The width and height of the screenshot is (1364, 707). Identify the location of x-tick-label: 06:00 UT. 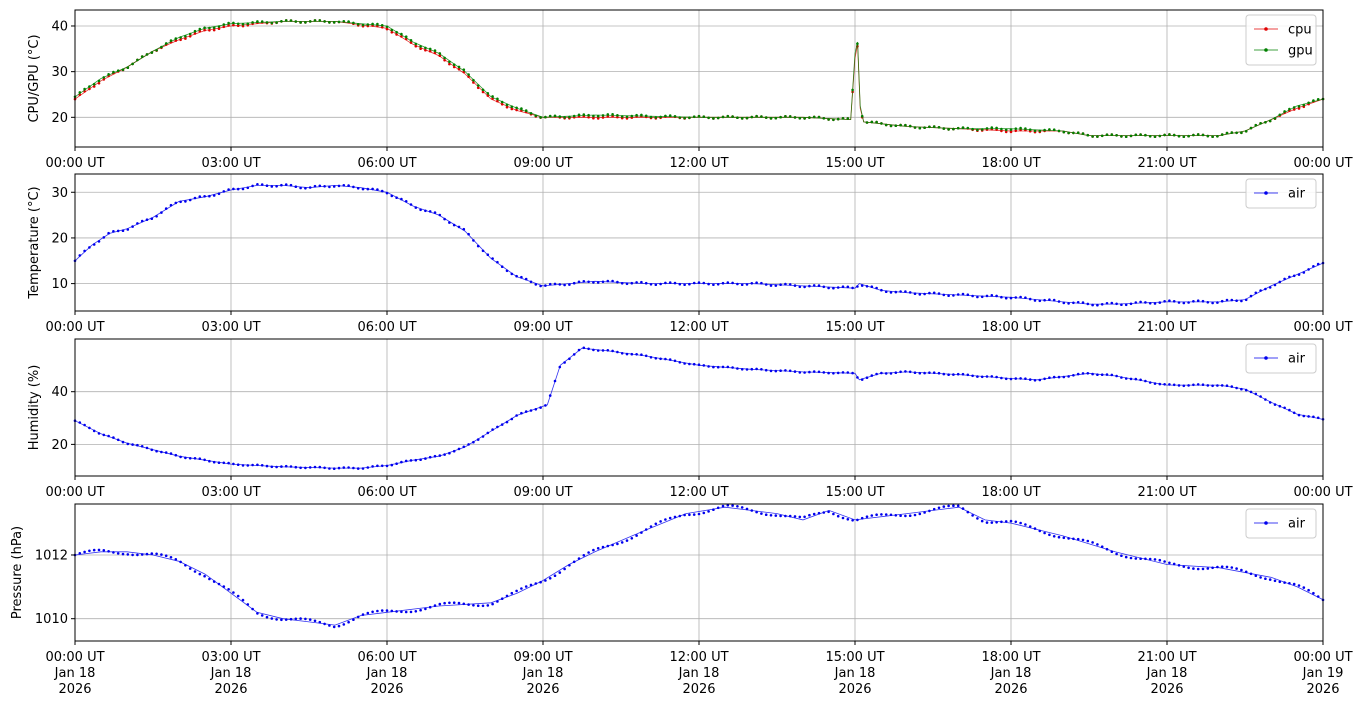
(386, 327).